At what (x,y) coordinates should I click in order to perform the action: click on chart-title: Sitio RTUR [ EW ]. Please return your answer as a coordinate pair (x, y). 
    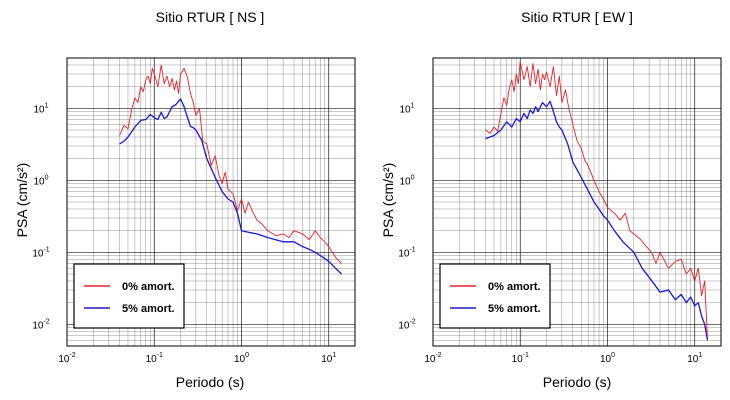
    Looking at the image, I should click on (577, 17).